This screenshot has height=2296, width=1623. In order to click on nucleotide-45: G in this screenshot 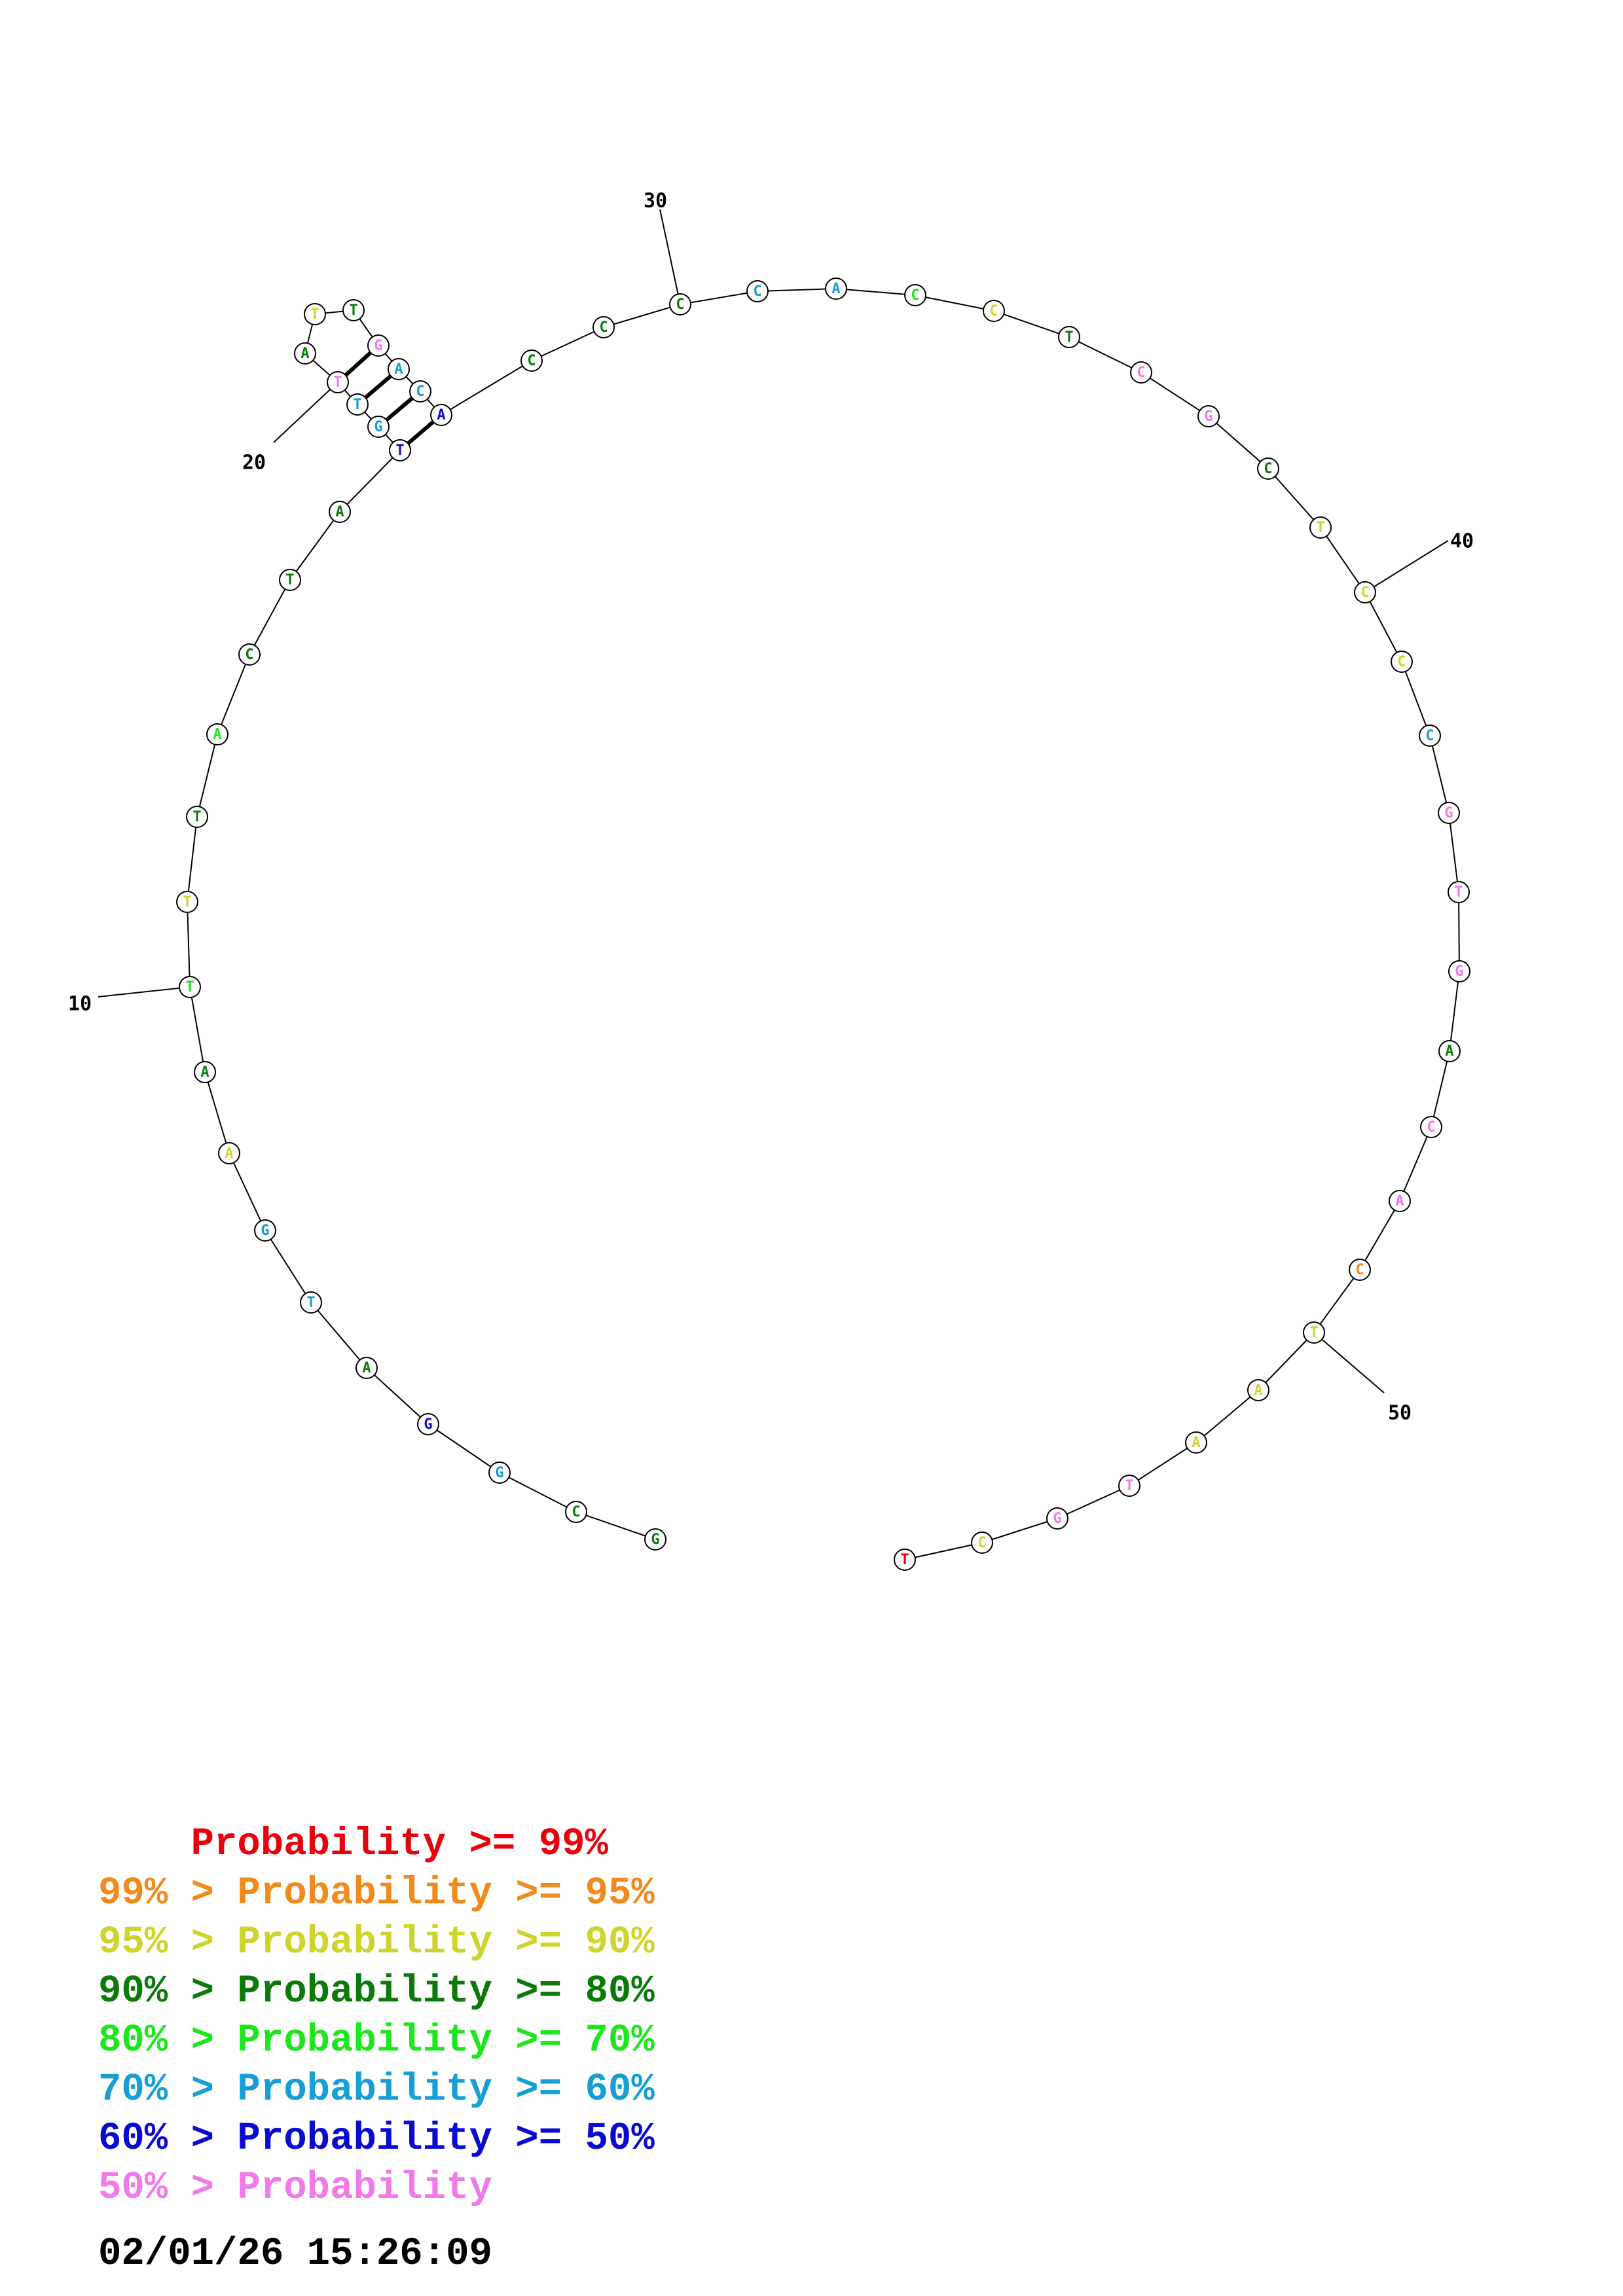, I will do `click(1459, 971)`.